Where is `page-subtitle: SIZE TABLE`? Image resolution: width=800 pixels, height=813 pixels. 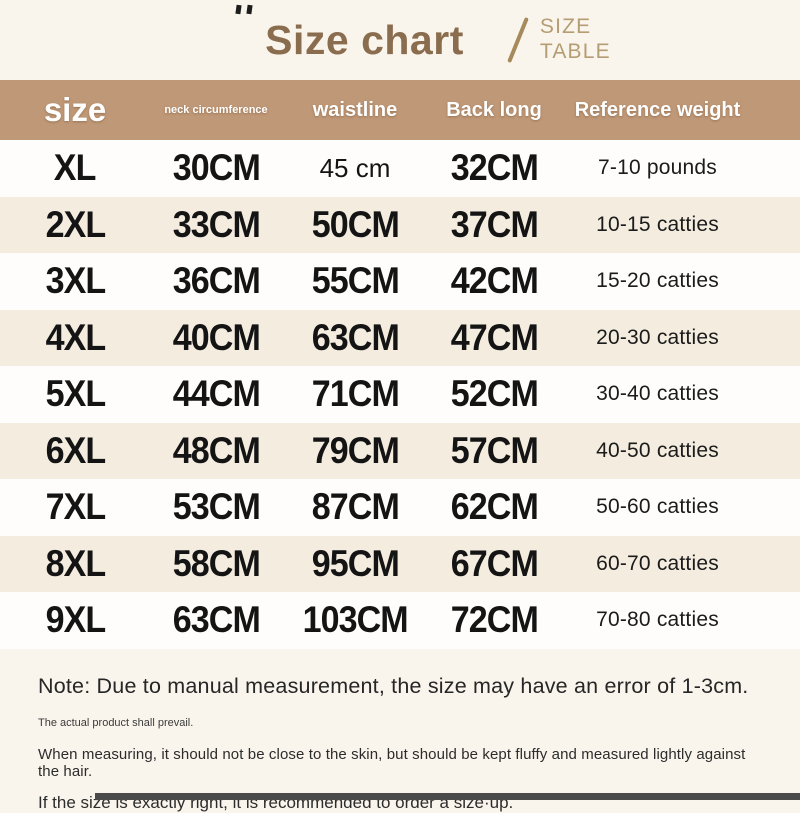
page-subtitle: SIZE TABLE is located at coordinates (575, 40).